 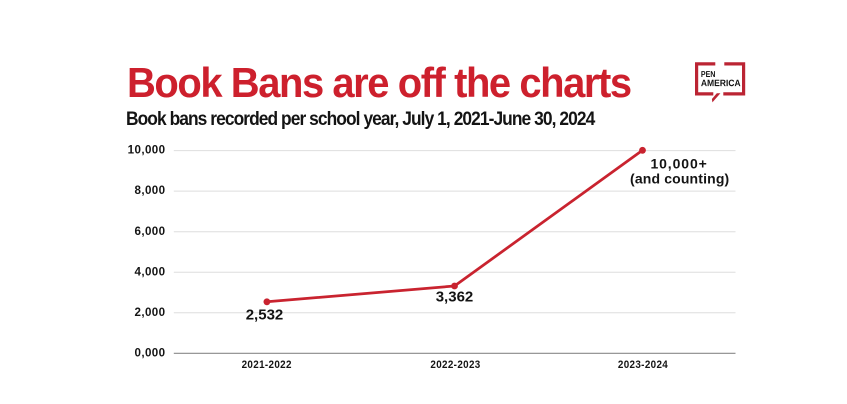 I want to click on svg-text: 3,362, so click(x=455, y=297).